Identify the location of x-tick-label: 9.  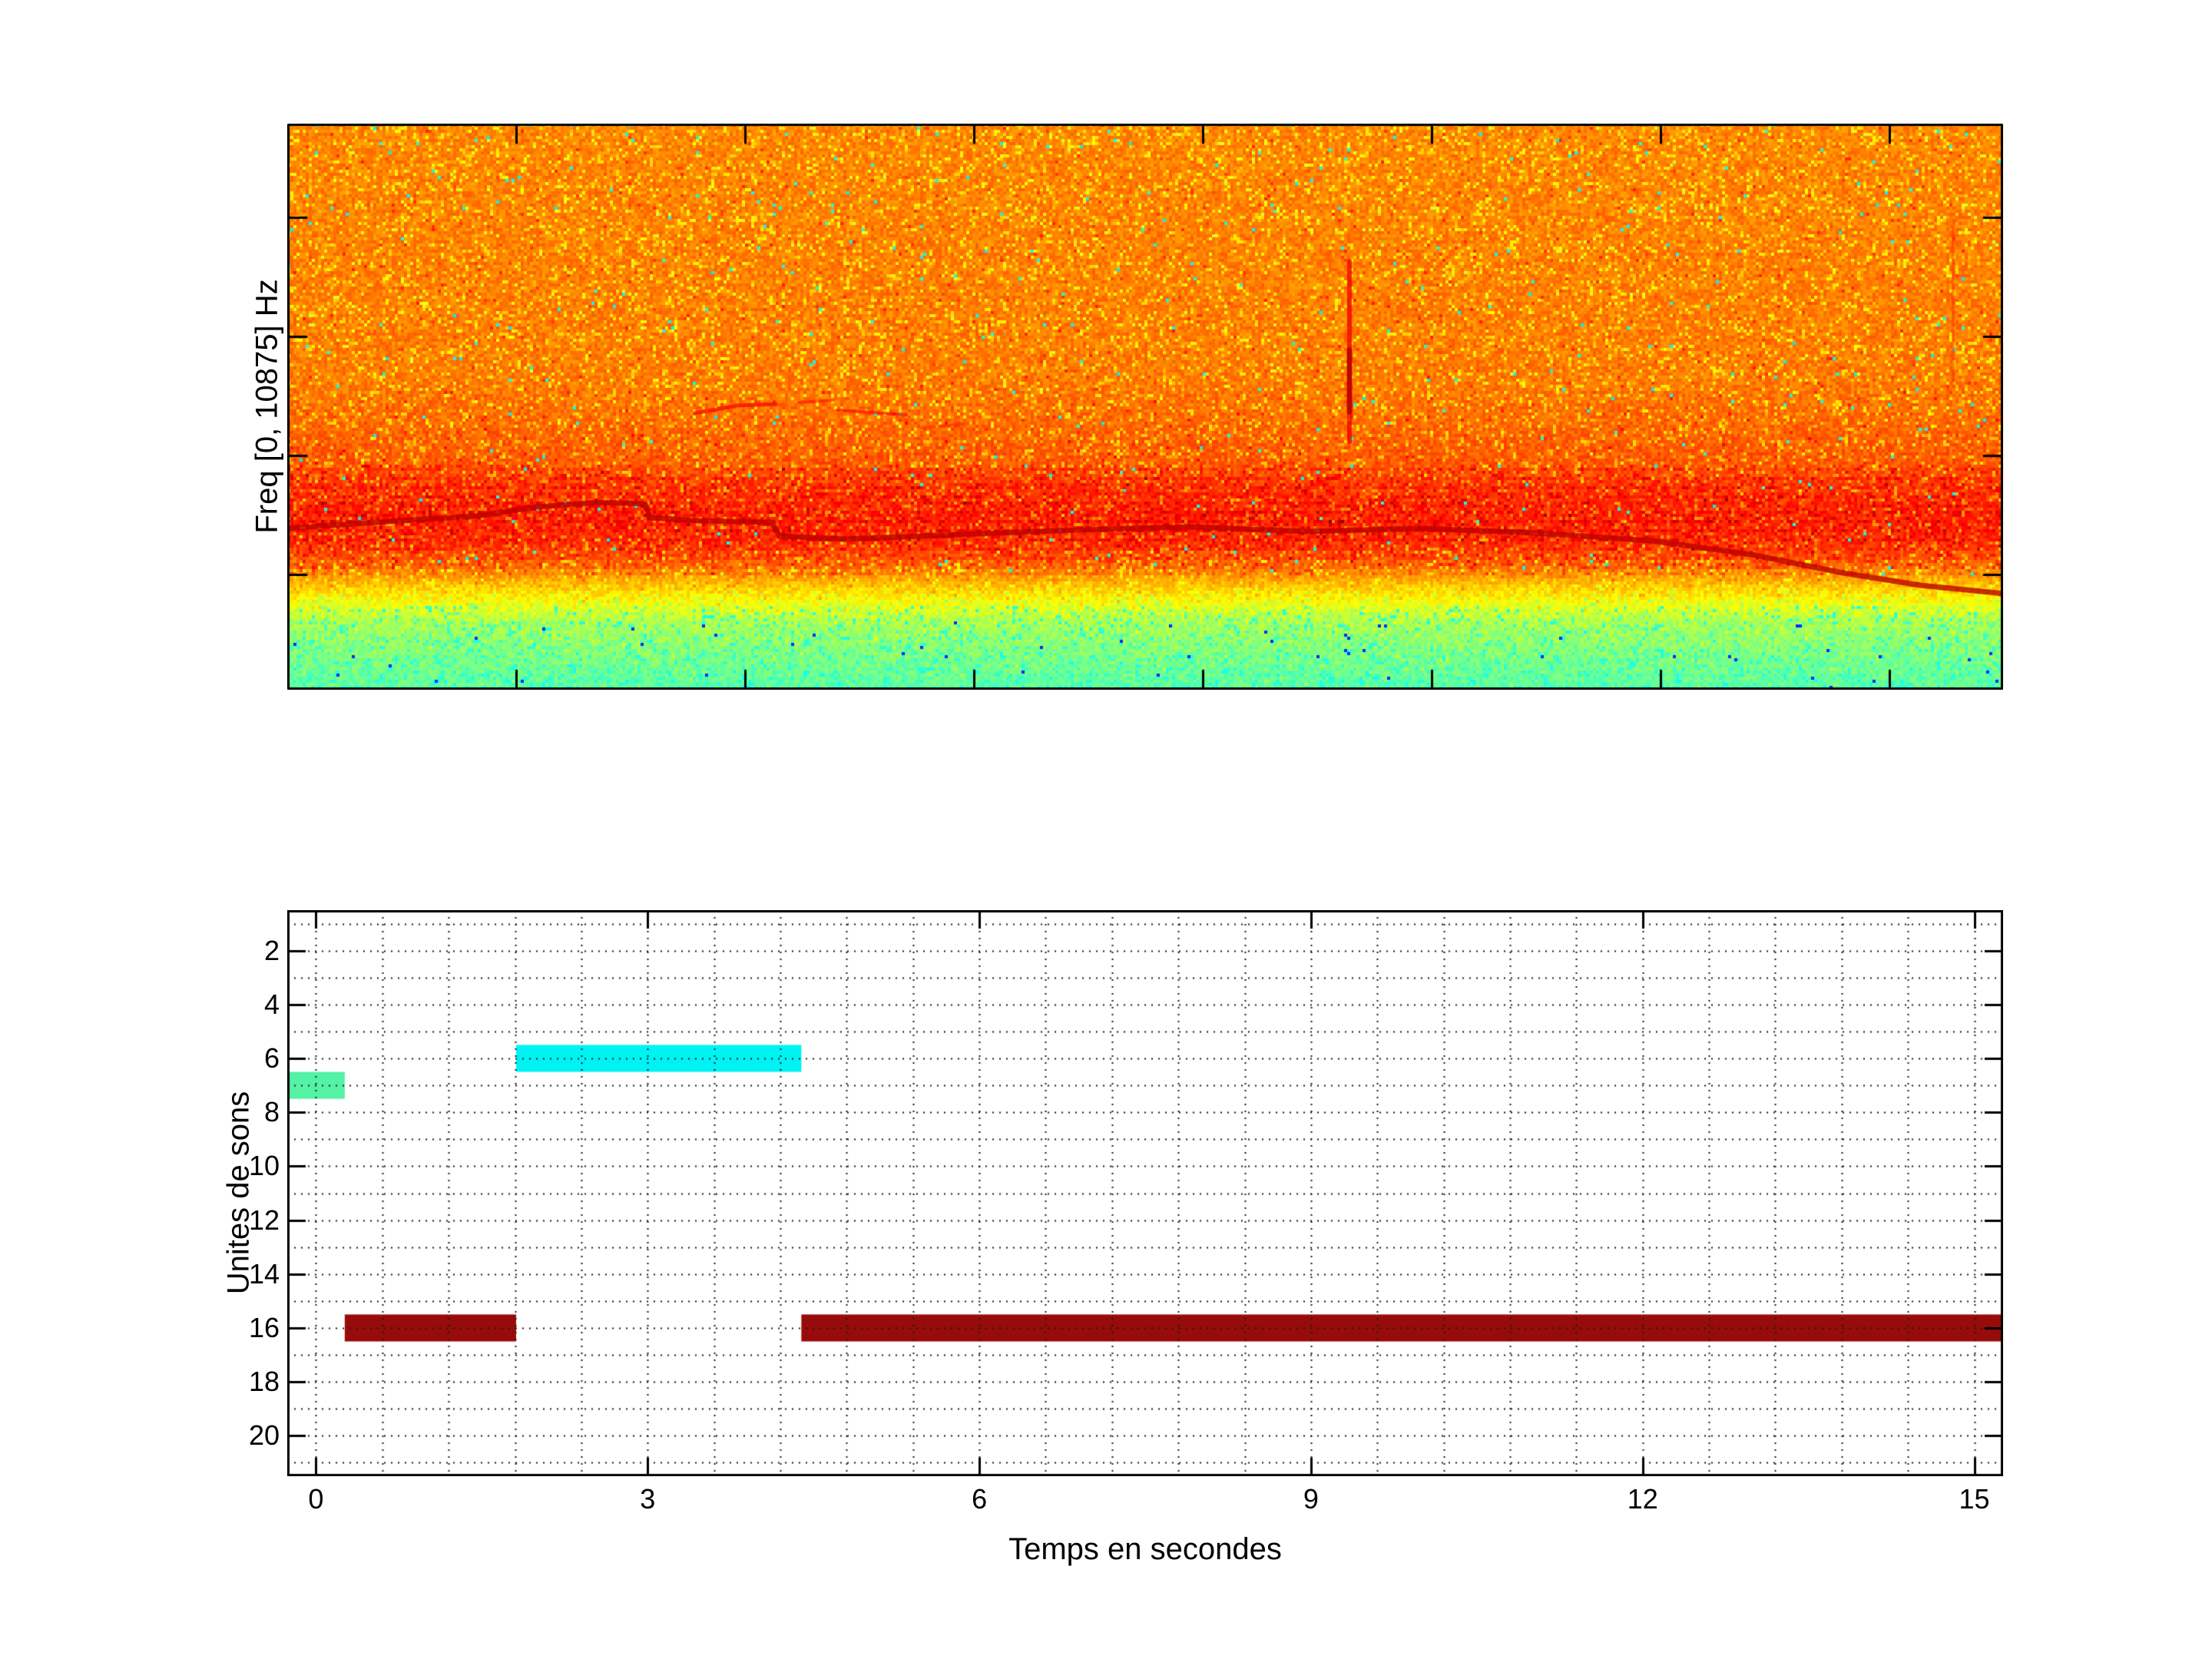
(1311, 1499).